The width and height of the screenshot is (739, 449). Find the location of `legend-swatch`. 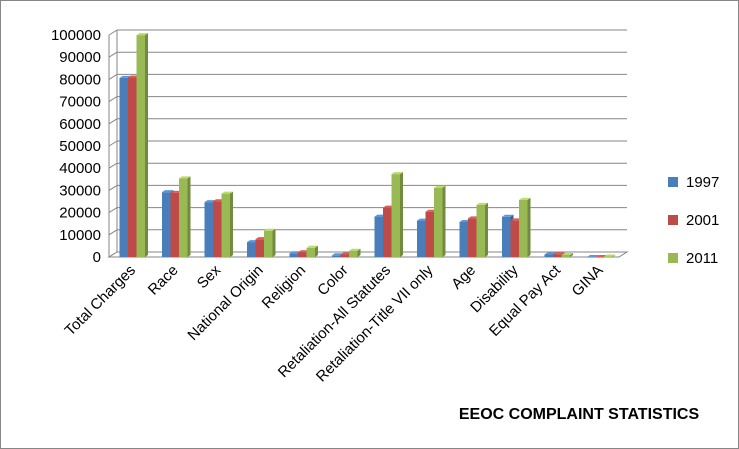

legend-swatch is located at coordinates (673, 182).